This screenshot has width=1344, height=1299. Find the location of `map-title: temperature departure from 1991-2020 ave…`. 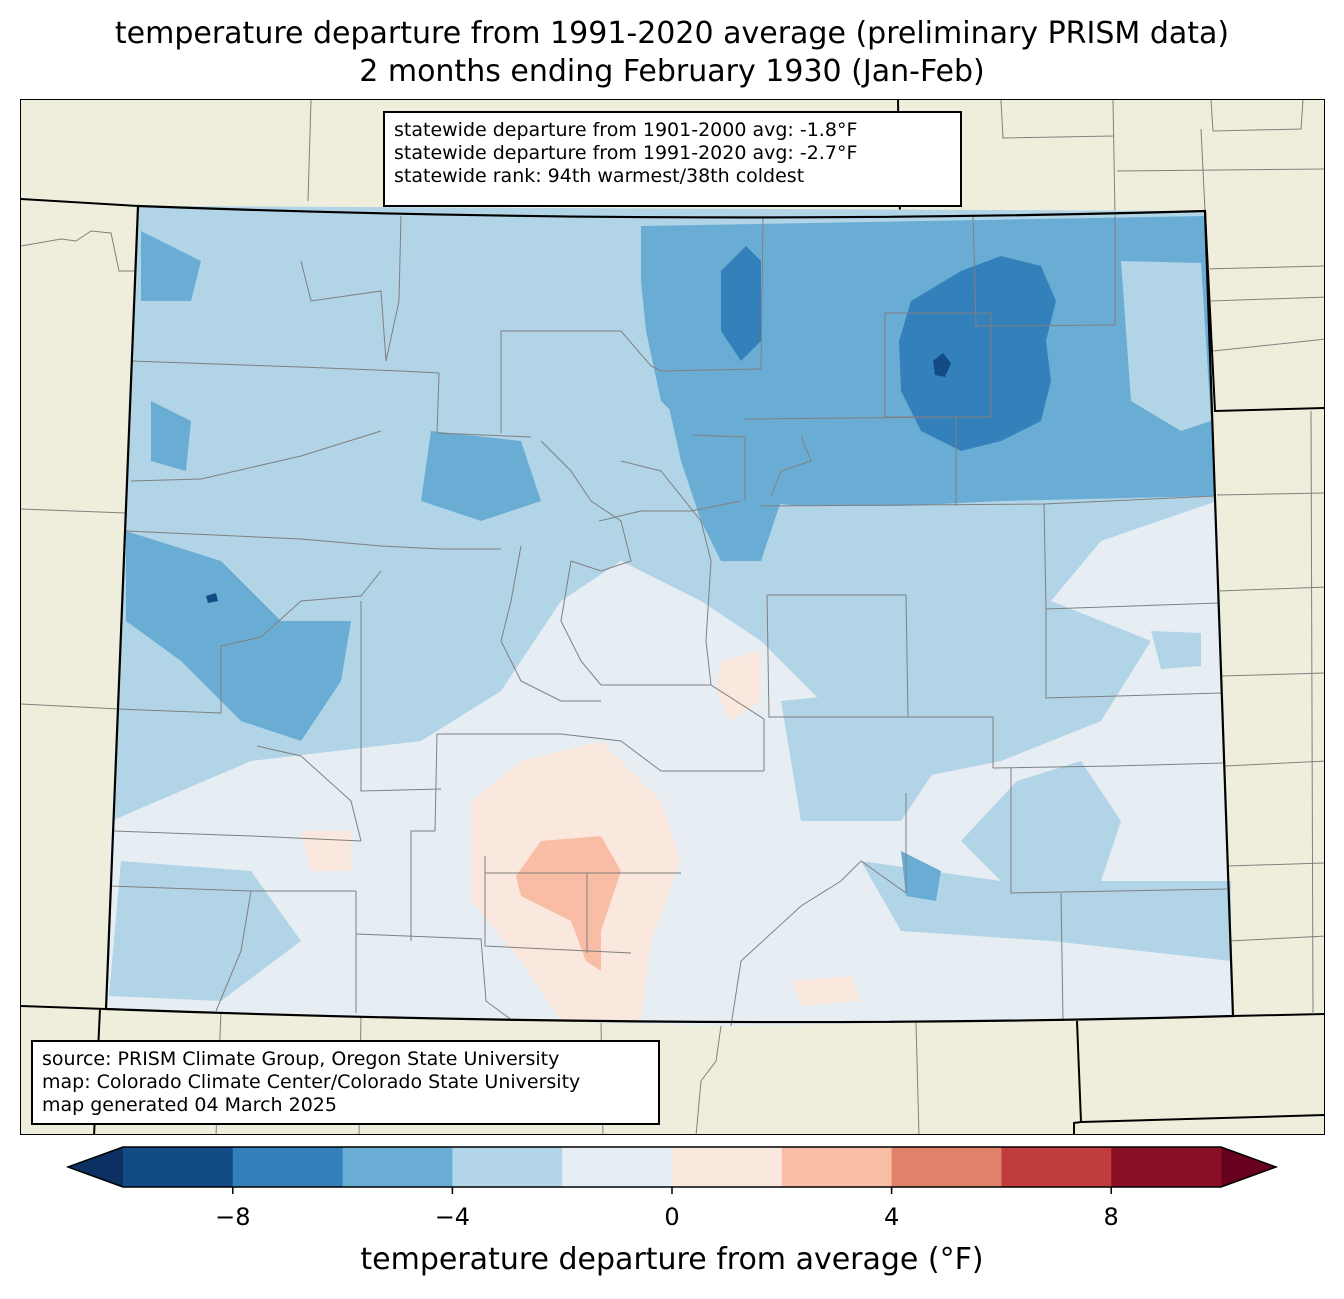

map-title: temperature departure from 1991-2020 ave… is located at coordinates (672, 33).